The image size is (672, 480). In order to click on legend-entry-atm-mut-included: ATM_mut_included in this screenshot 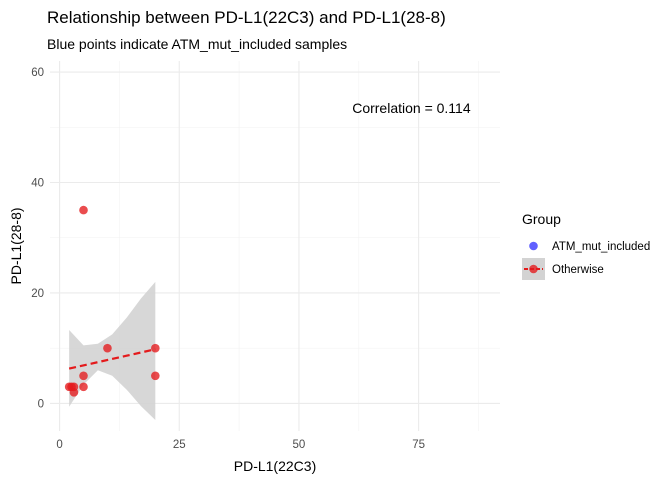, I will do `click(589, 247)`.